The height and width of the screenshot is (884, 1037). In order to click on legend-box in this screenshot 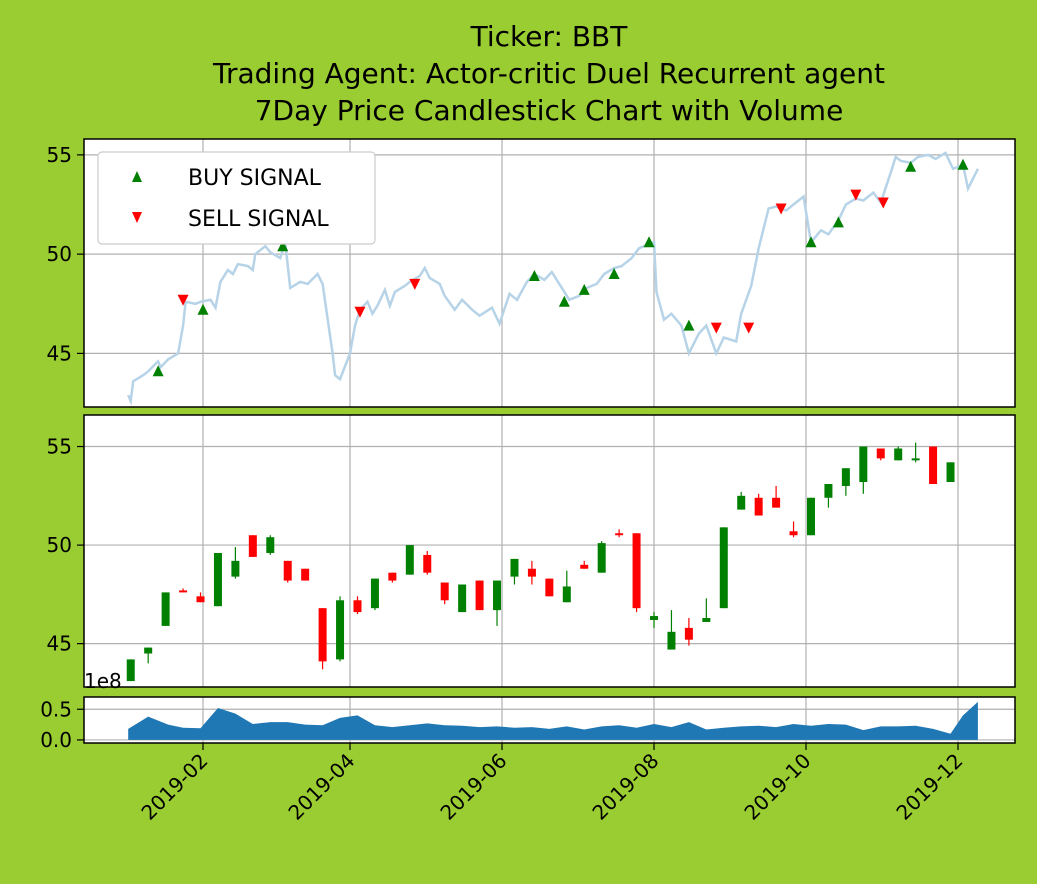, I will do `click(236, 198)`.